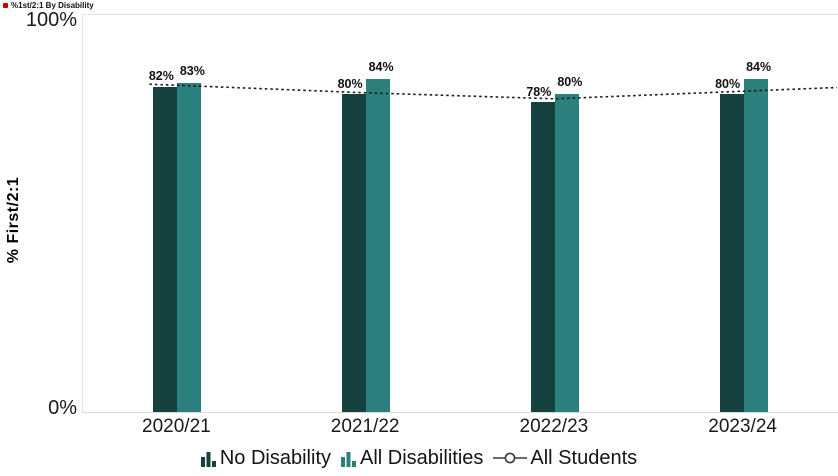 The height and width of the screenshot is (476, 838). Describe the element at coordinates (422, 457) in the screenshot. I see `legend-label: All Disabilities` at that location.